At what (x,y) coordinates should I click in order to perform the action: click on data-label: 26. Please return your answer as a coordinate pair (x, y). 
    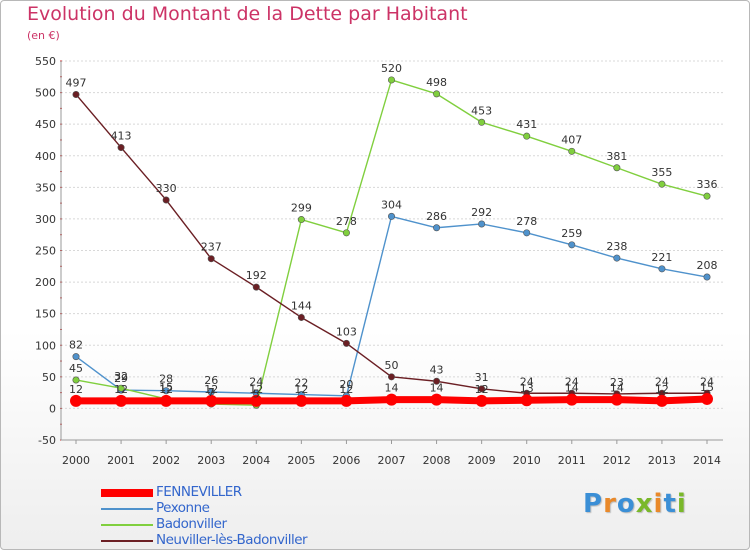
    Looking at the image, I should click on (211, 380).